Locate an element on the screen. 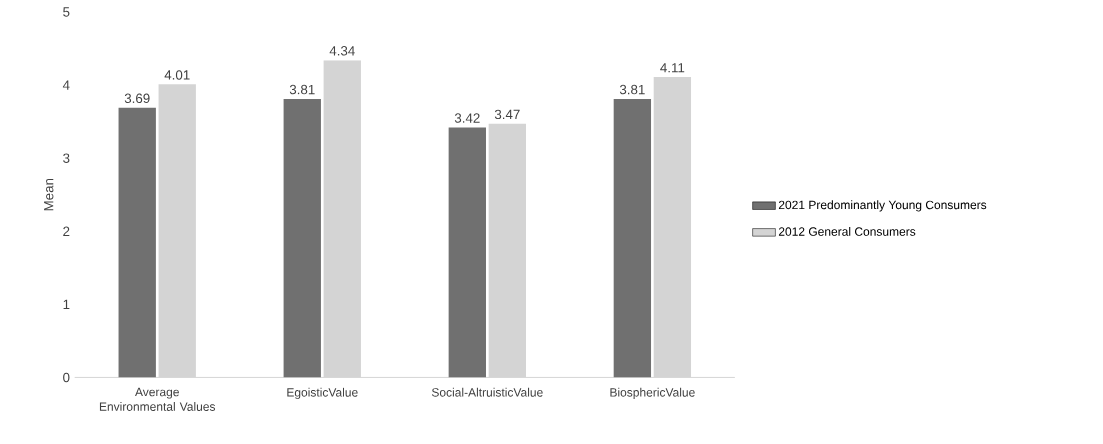  y-tick-label: 4 is located at coordinates (66, 85).